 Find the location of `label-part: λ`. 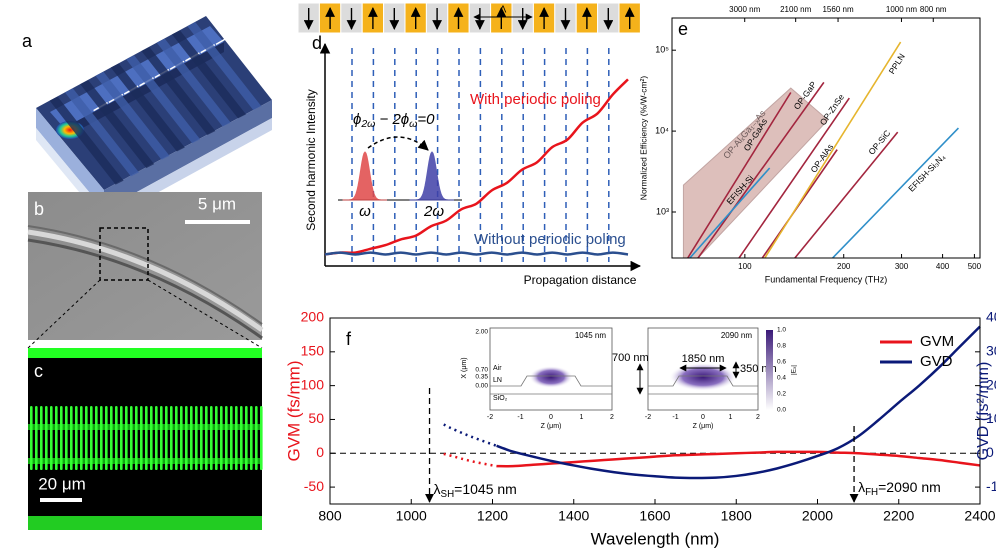

label-part: λ is located at coordinates (437, 489).